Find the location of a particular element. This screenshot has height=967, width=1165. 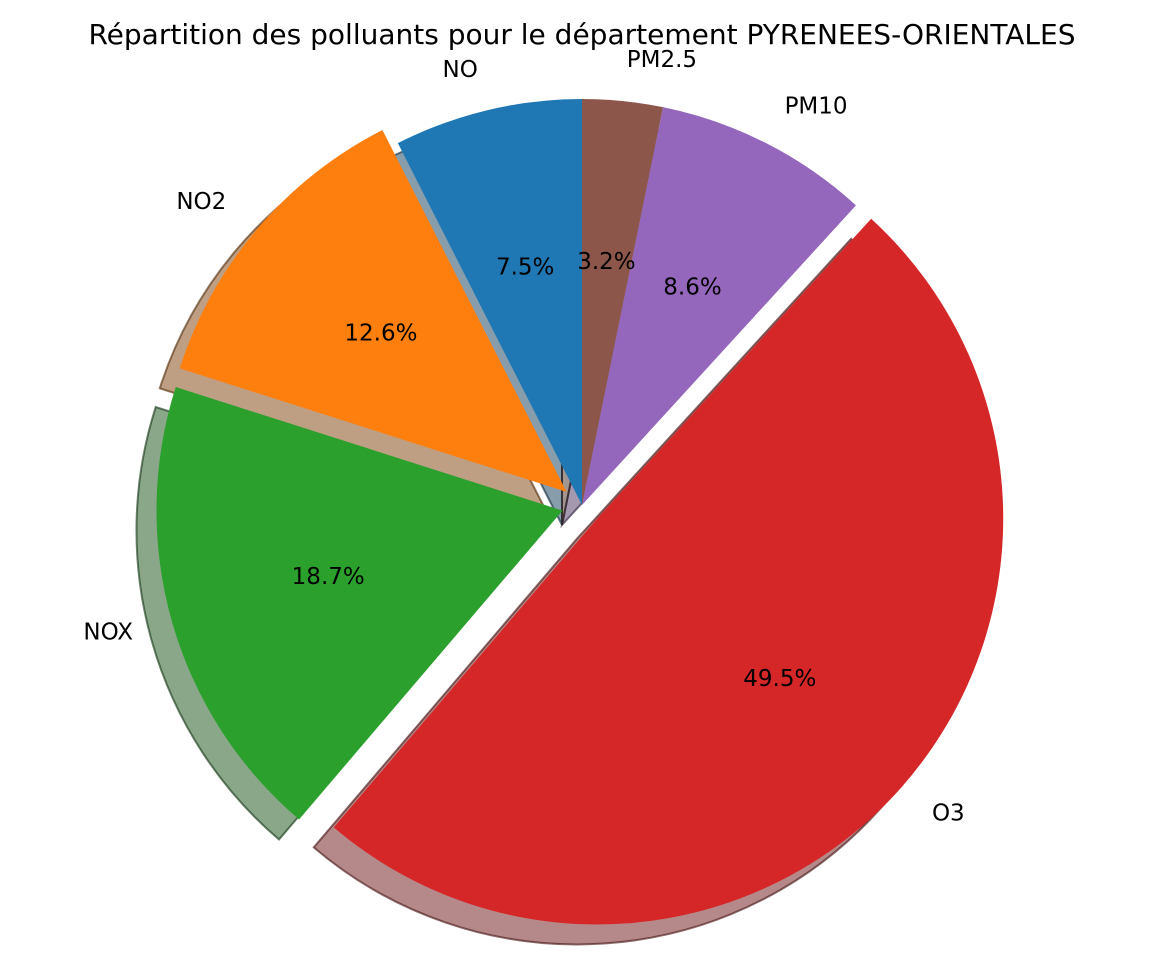

slice-label-pm2-5: PM2.5 is located at coordinates (662, 60).